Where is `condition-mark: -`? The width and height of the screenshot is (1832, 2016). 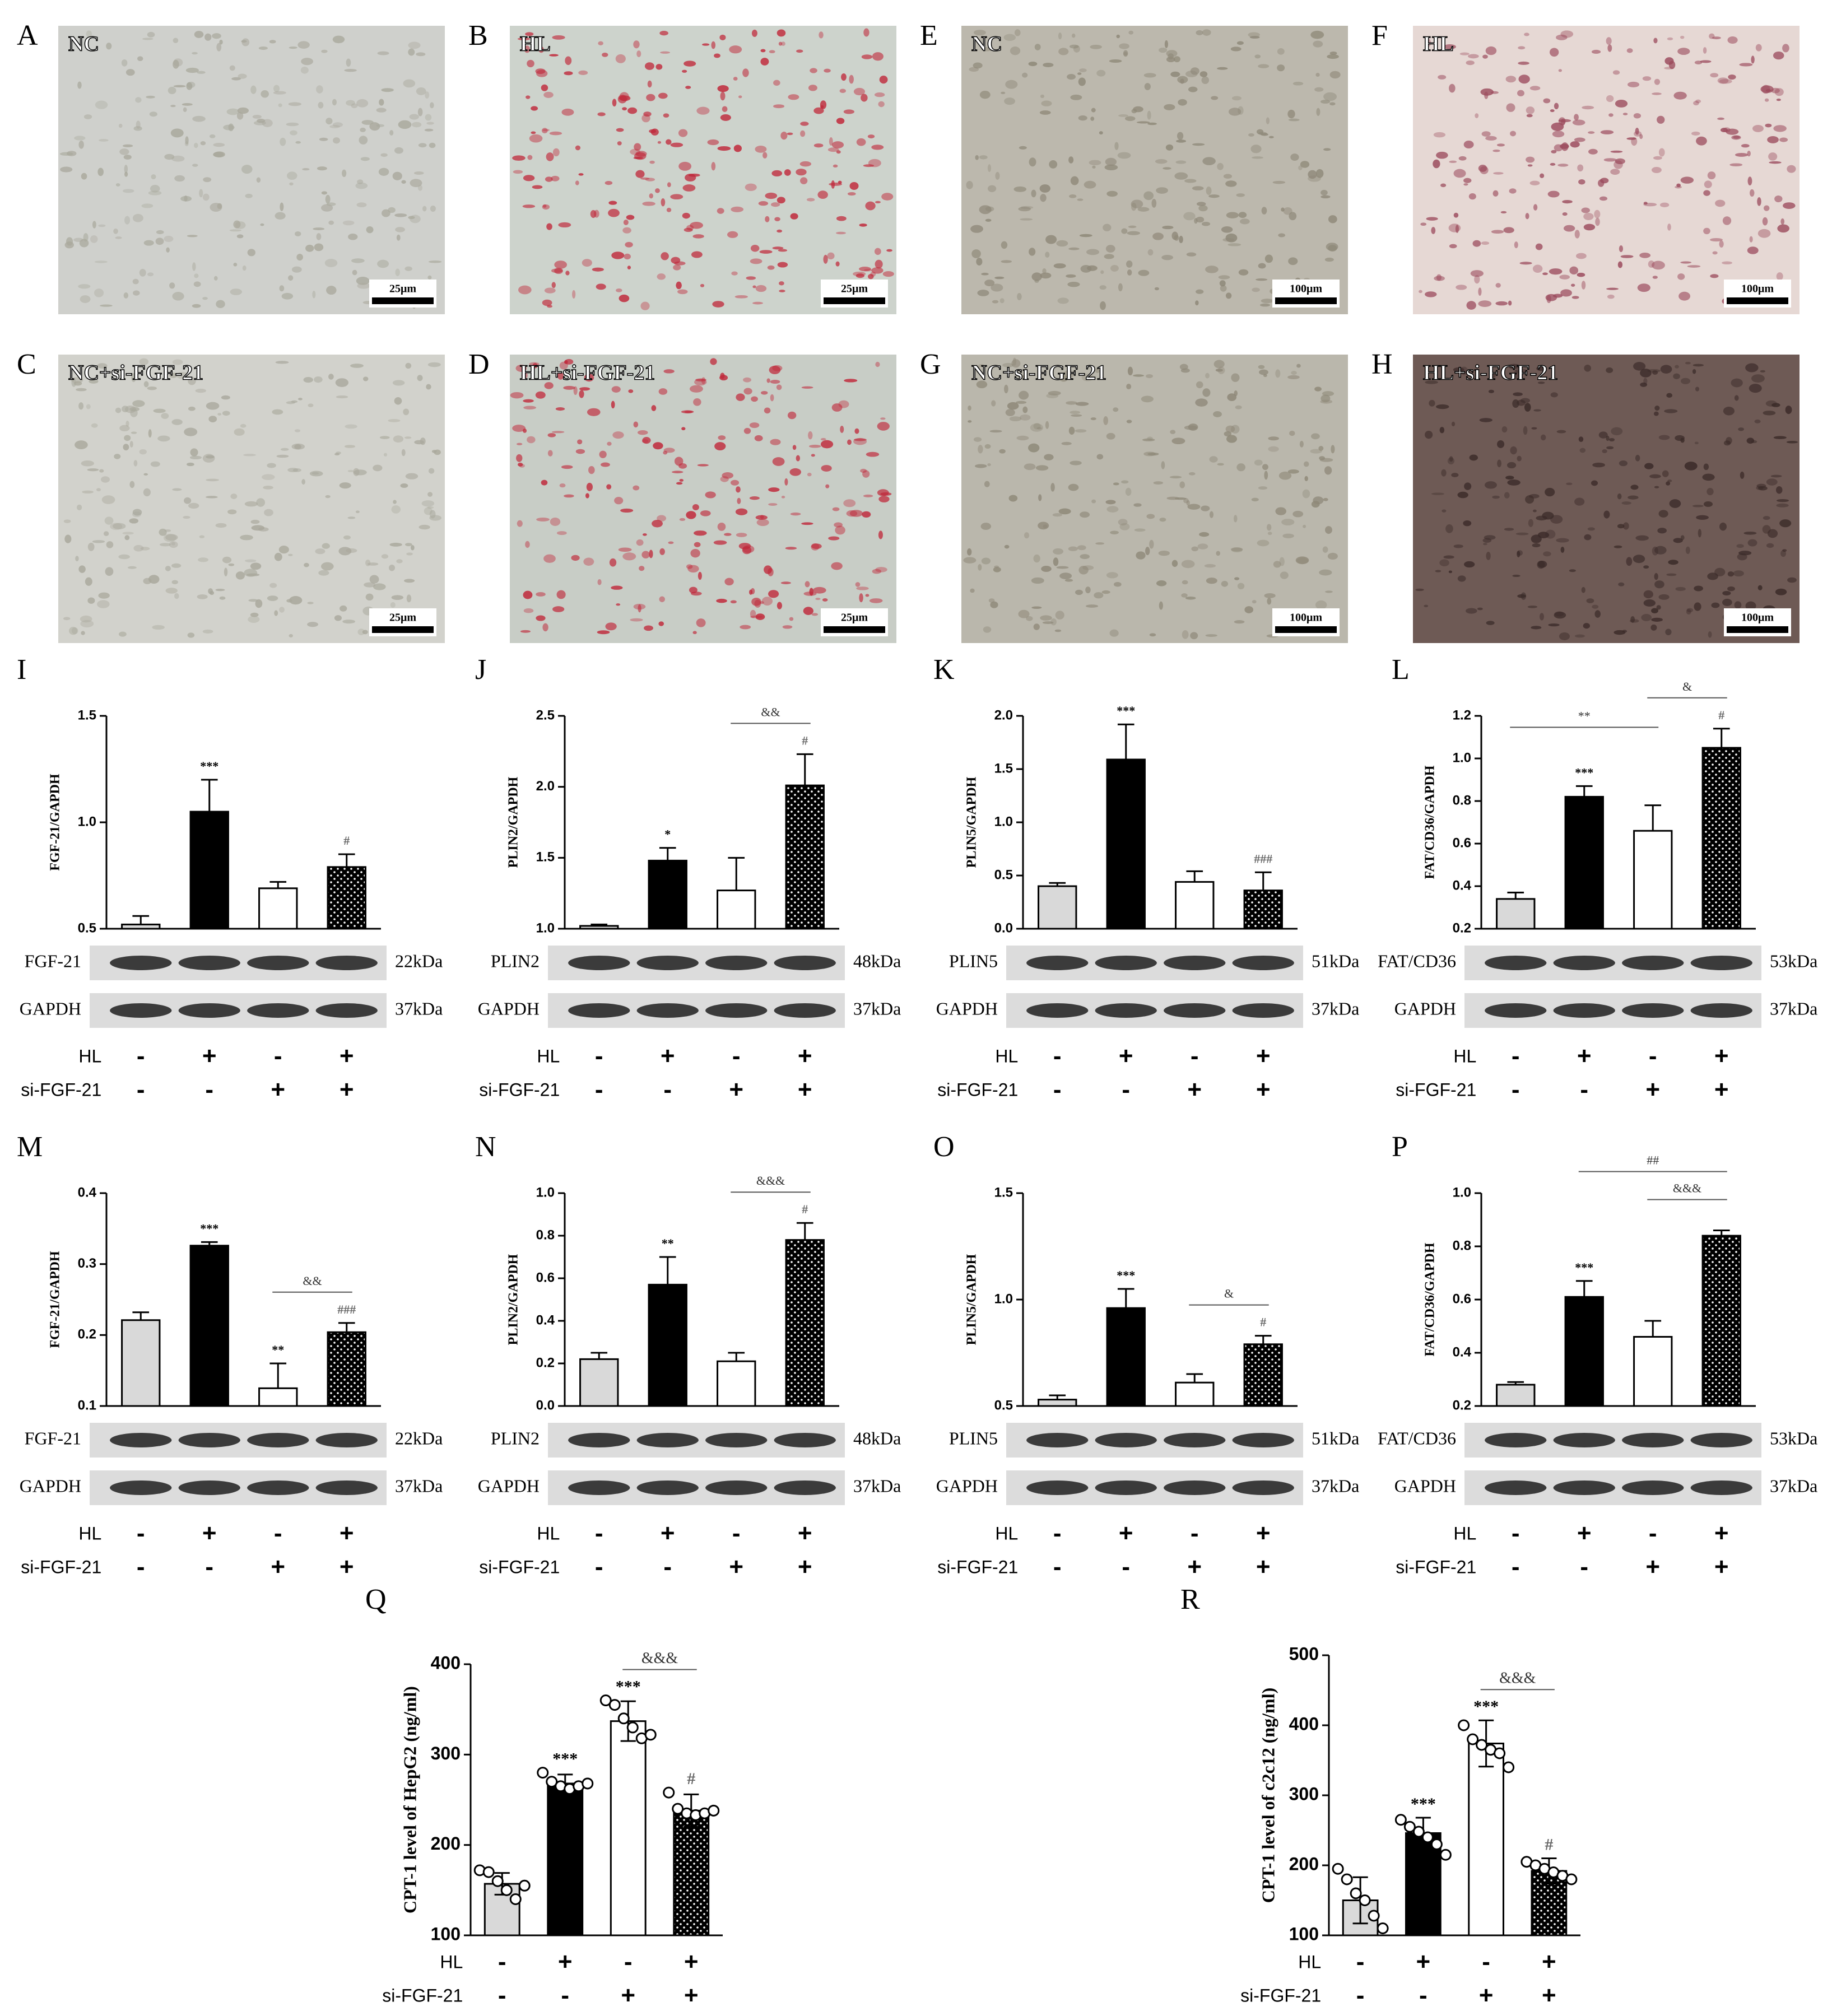
condition-mark: - is located at coordinates (1516, 1533).